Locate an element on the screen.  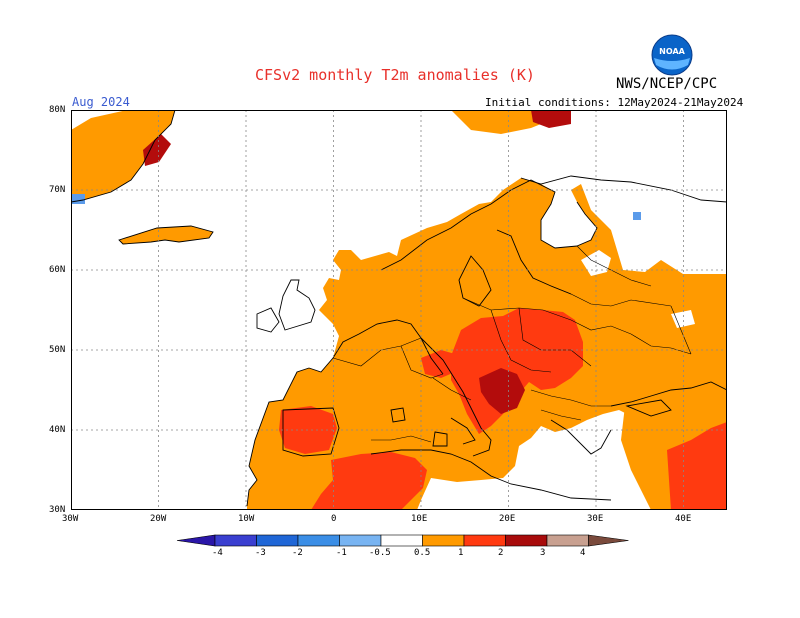
initial-conditions: Initial conditions: 12May2024-21May2024 is located at coordinates (614, 102).